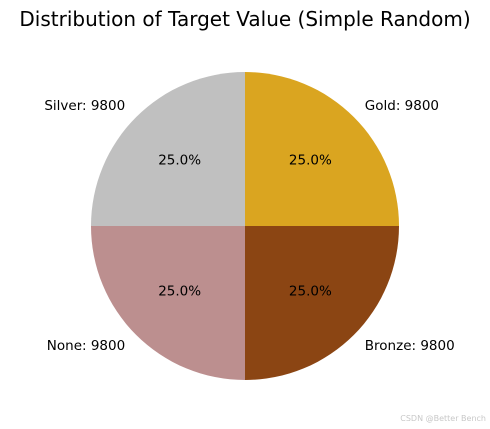  What do you see at coordinates (410, 346) in the screenshot?
I see `slice-label-bronze: Bronze: 9800` at bounding box center [410, 346].